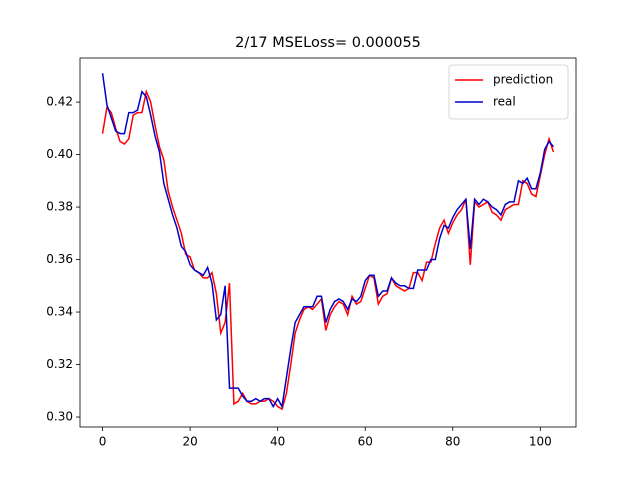  I want to click on legend-box, so click(508, 92).